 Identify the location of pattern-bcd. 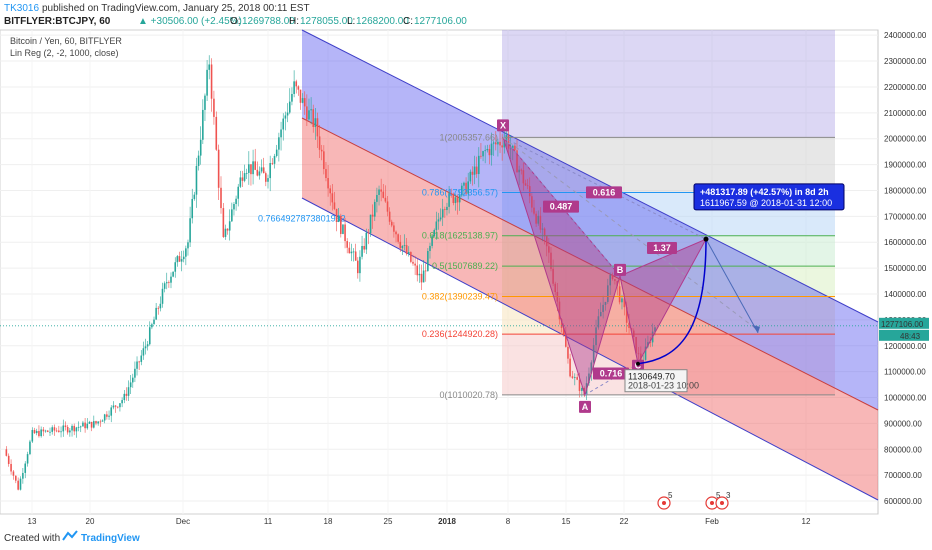
(663, 302).